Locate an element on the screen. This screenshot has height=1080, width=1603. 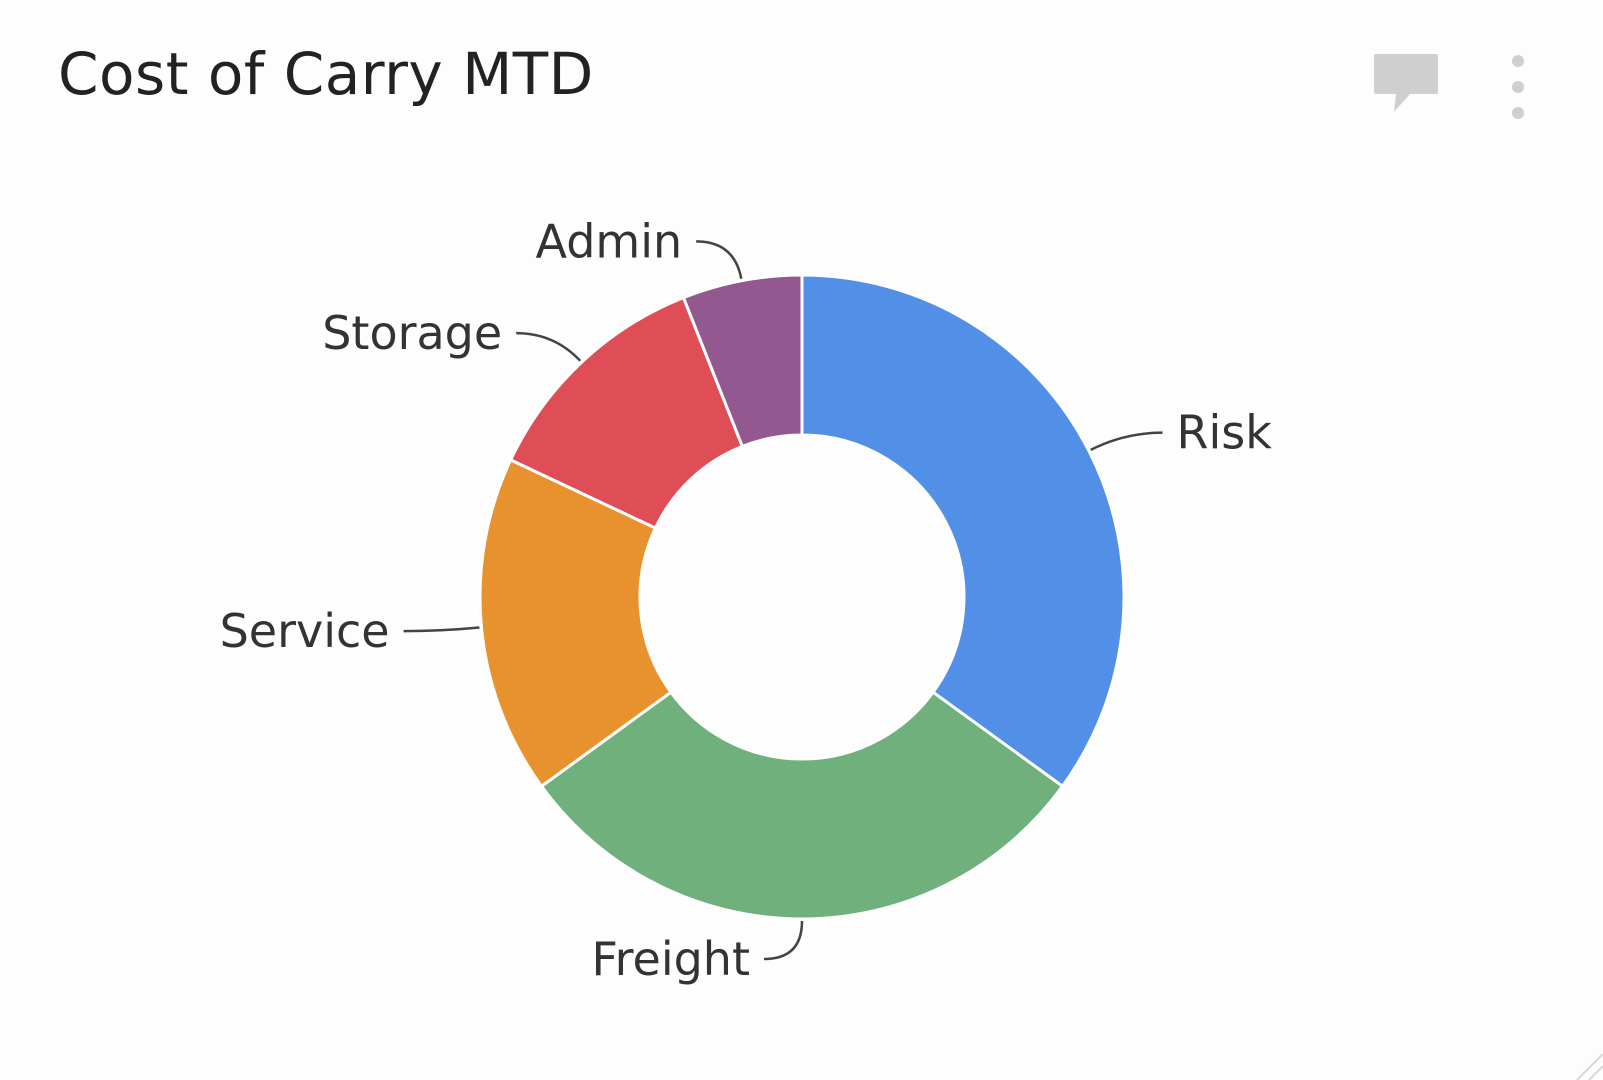
slice-label-service: Service is located at coordinates (305, 631).